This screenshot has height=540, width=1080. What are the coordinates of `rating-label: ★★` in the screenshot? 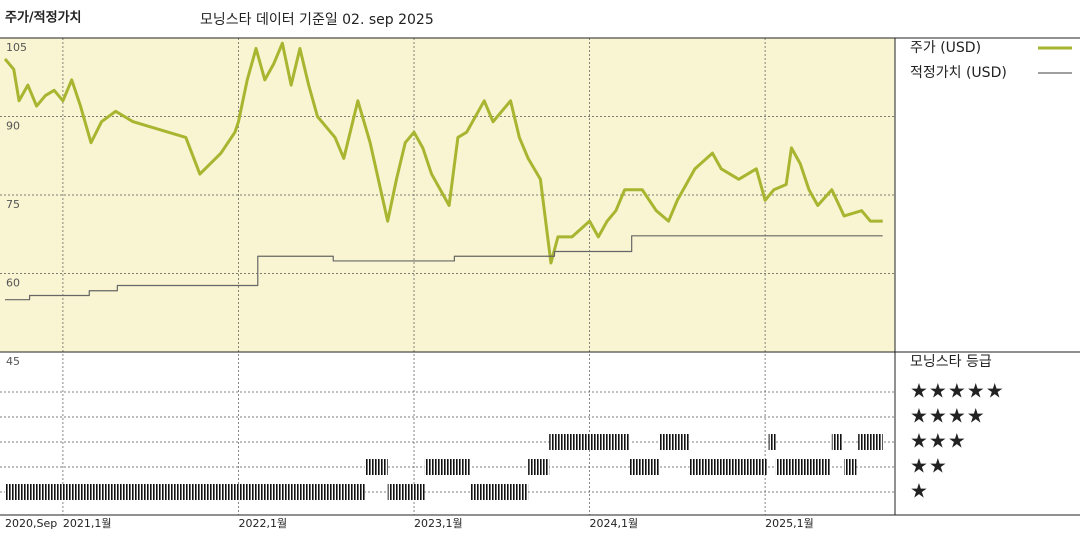 It's located at (929, 466).